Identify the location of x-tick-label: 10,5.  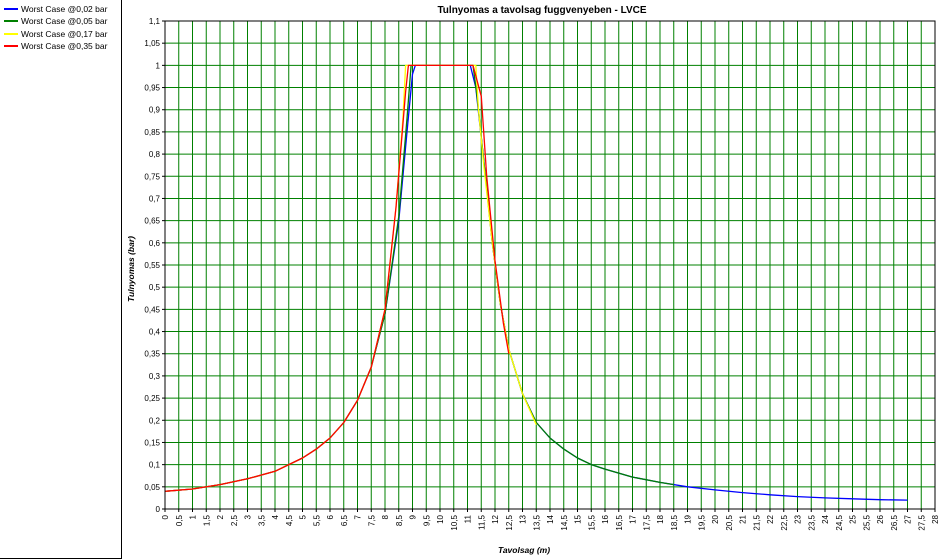
(454, 522).